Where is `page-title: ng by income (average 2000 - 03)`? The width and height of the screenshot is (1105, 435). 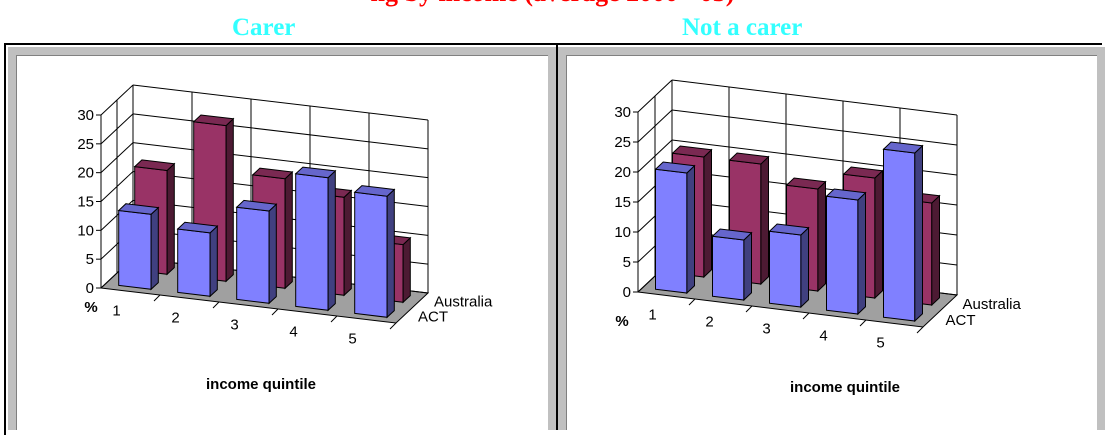 page-title: ng by income (average 2000 - 03) is located at coordinates (552, 4).